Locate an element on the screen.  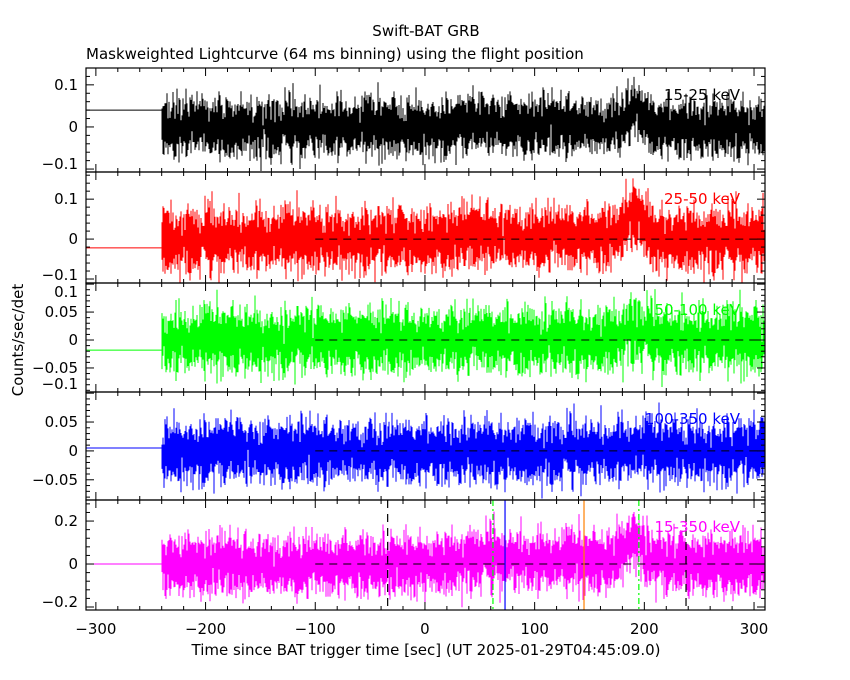
x-tick-label: −300 is located at coordinates (95, 629).